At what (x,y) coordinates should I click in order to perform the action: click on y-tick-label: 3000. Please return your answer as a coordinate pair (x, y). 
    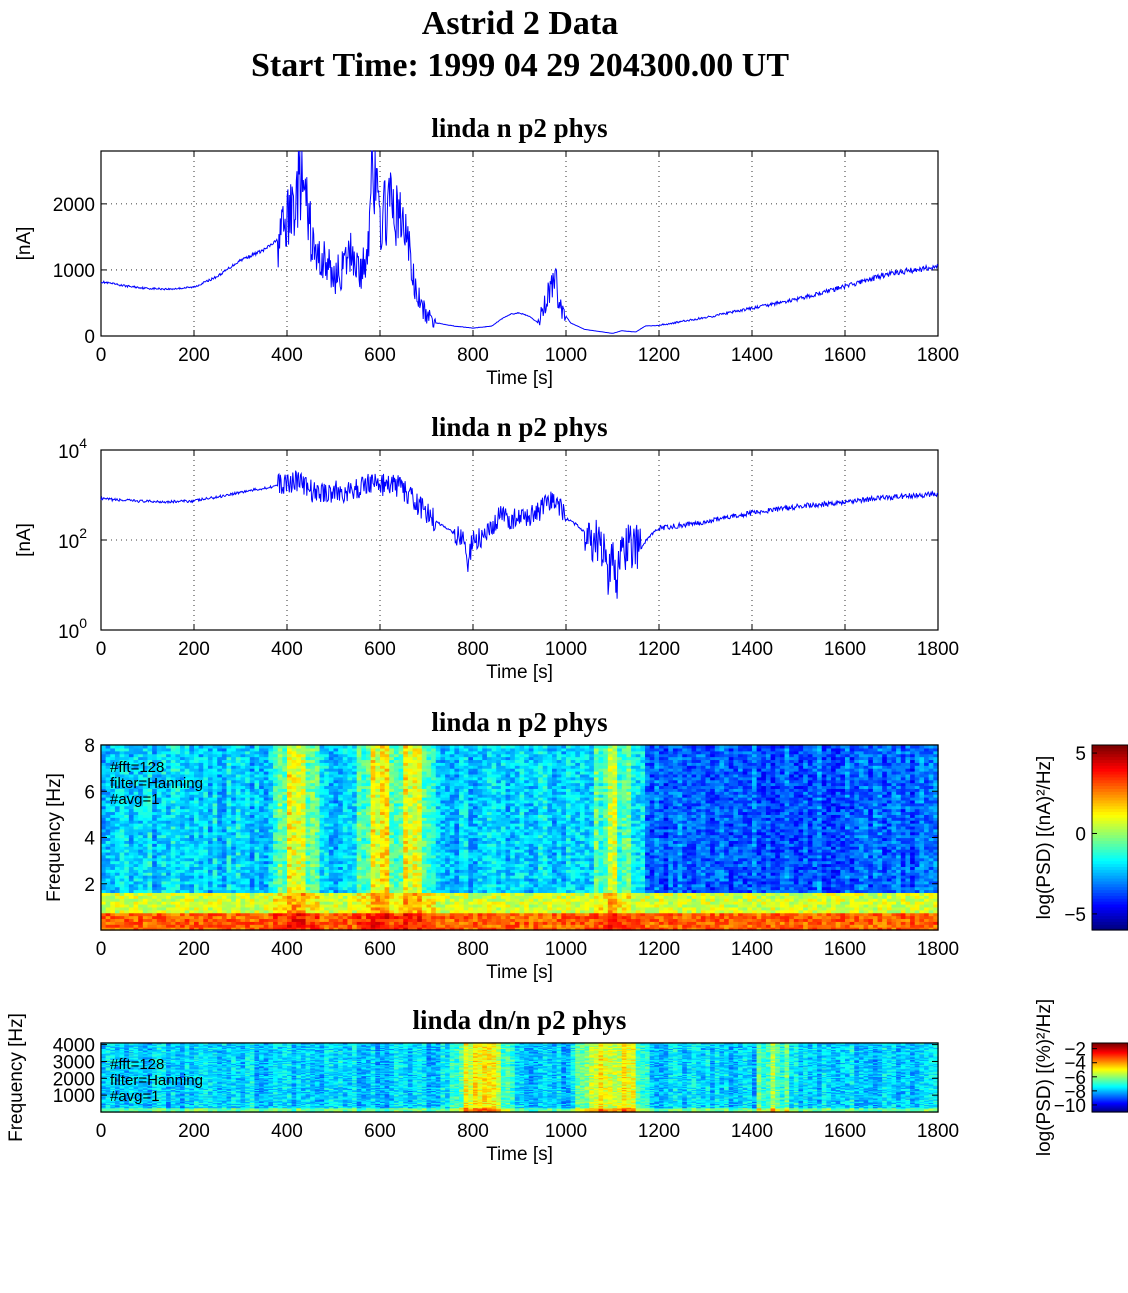
    Looking at the image, I should click on (74, 1062).